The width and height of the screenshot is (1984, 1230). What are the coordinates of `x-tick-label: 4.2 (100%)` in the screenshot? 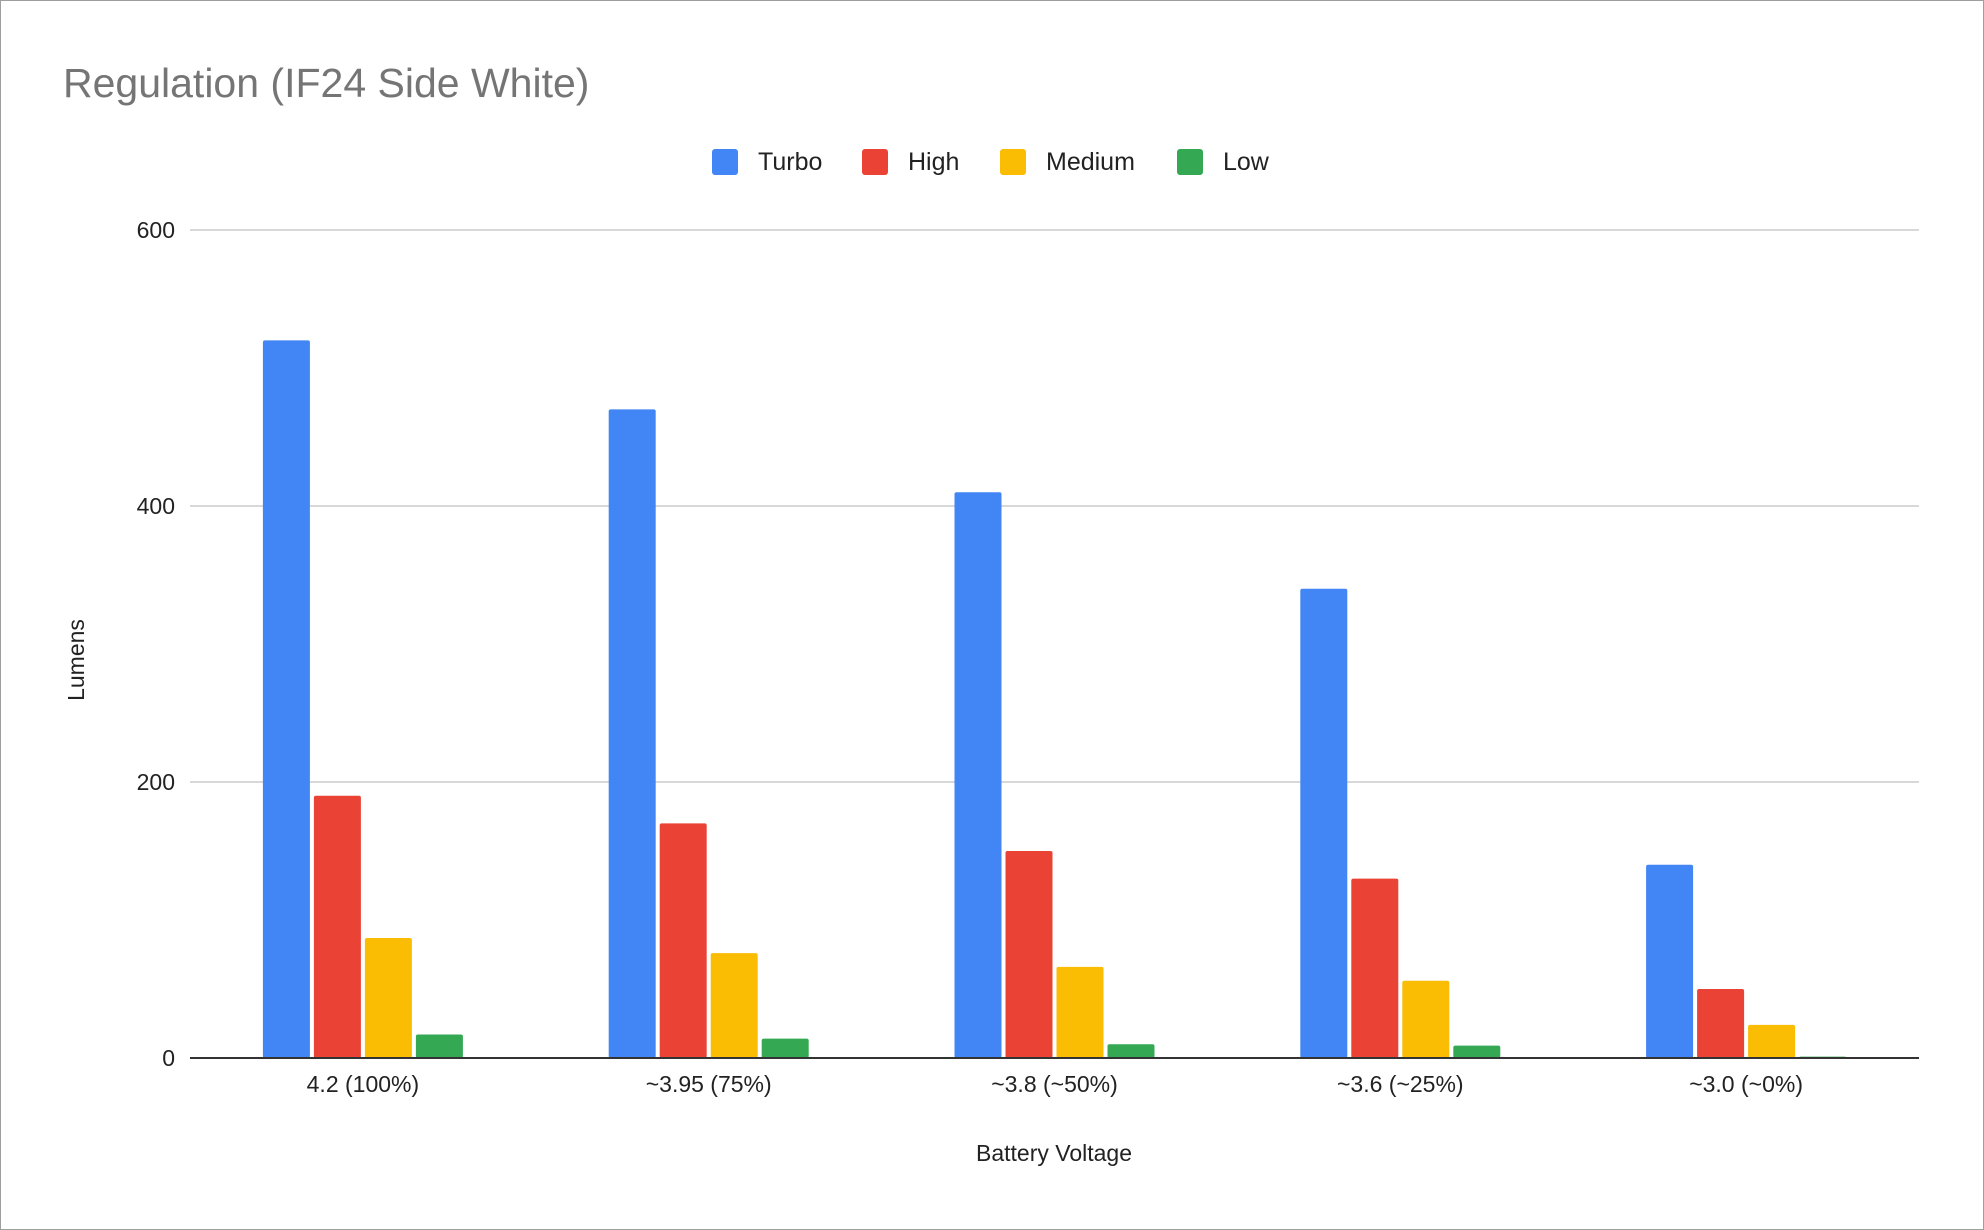 It's located at (363, 1084).